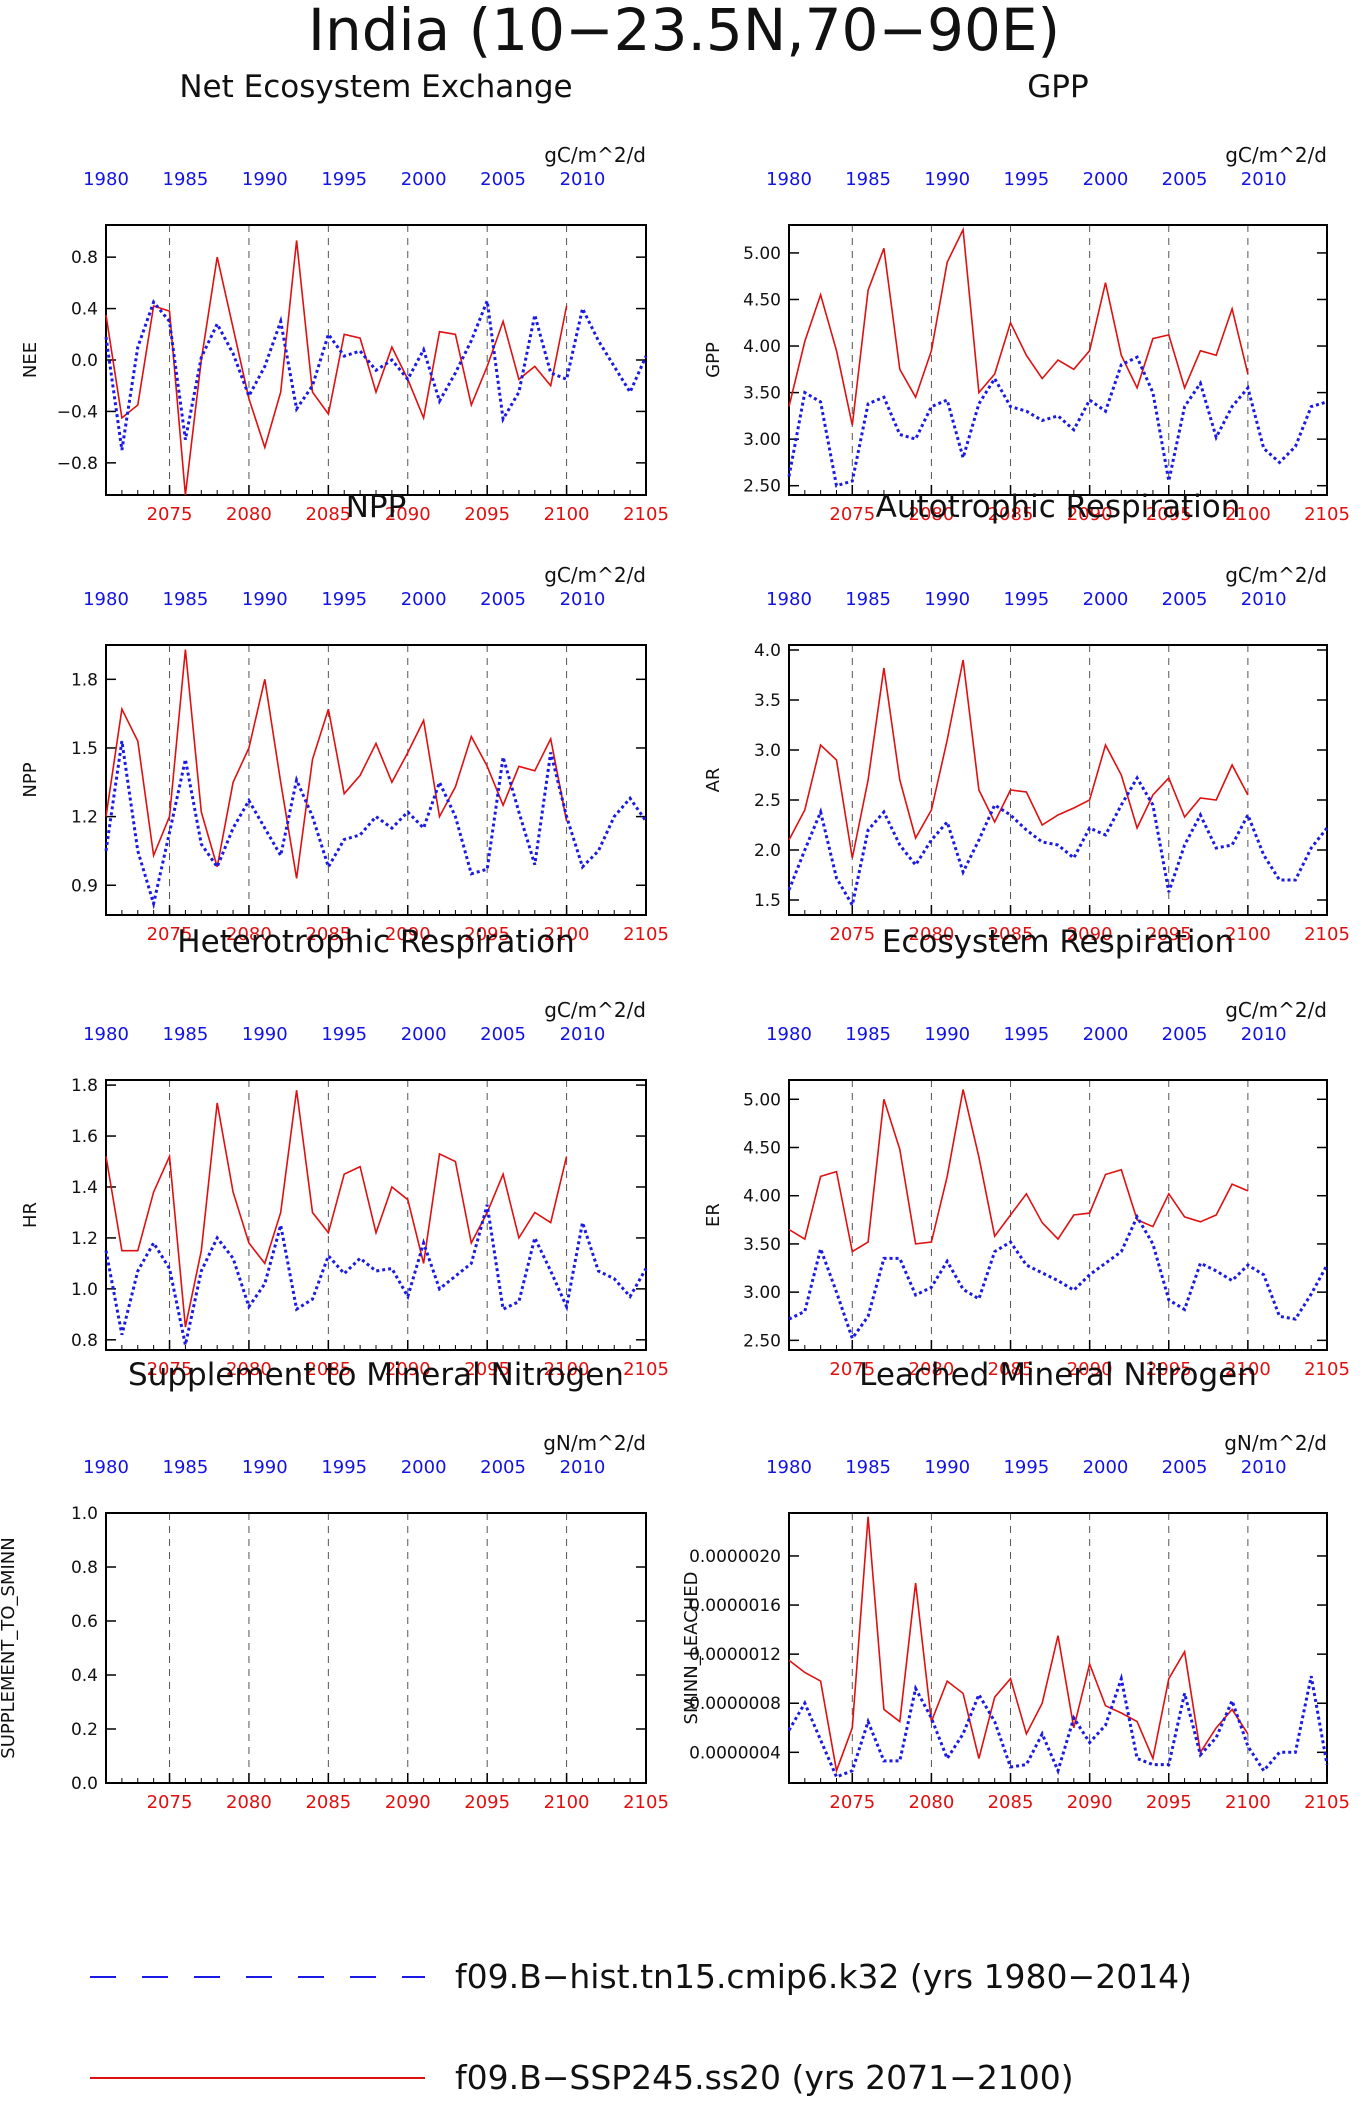 Image resolution: width=1368 pixels, height=2119 pixels. I want to click on y-axis-label: ER, so click(713, 1215).